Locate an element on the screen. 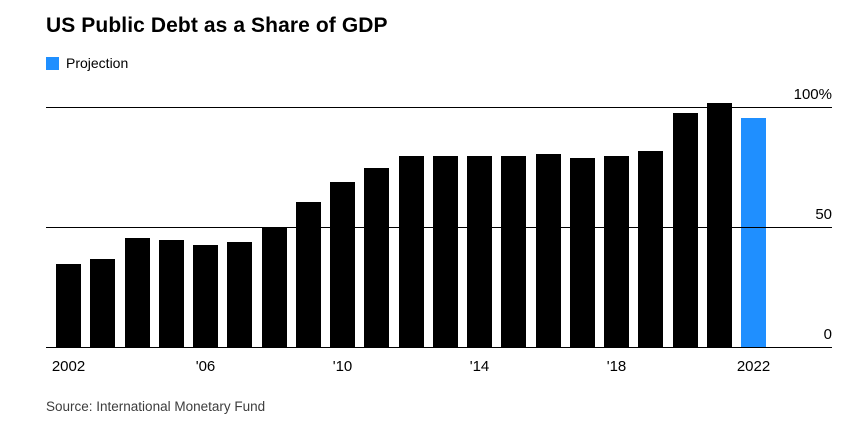 The width and height of the screenshot is (864, 430). x-tick-cell-2011 is located at coordinates (376, 368).